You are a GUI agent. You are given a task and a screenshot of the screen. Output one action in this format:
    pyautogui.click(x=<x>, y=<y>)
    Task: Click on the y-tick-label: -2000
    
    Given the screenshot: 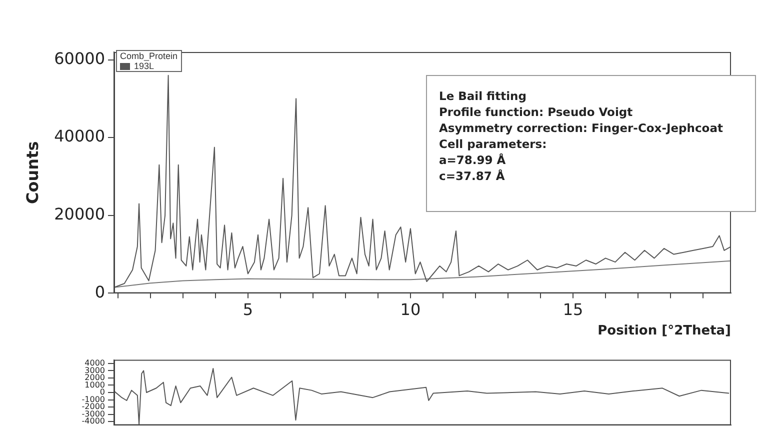 What is the action you would take?
    pyautogui.click(x=93, y=407)
    